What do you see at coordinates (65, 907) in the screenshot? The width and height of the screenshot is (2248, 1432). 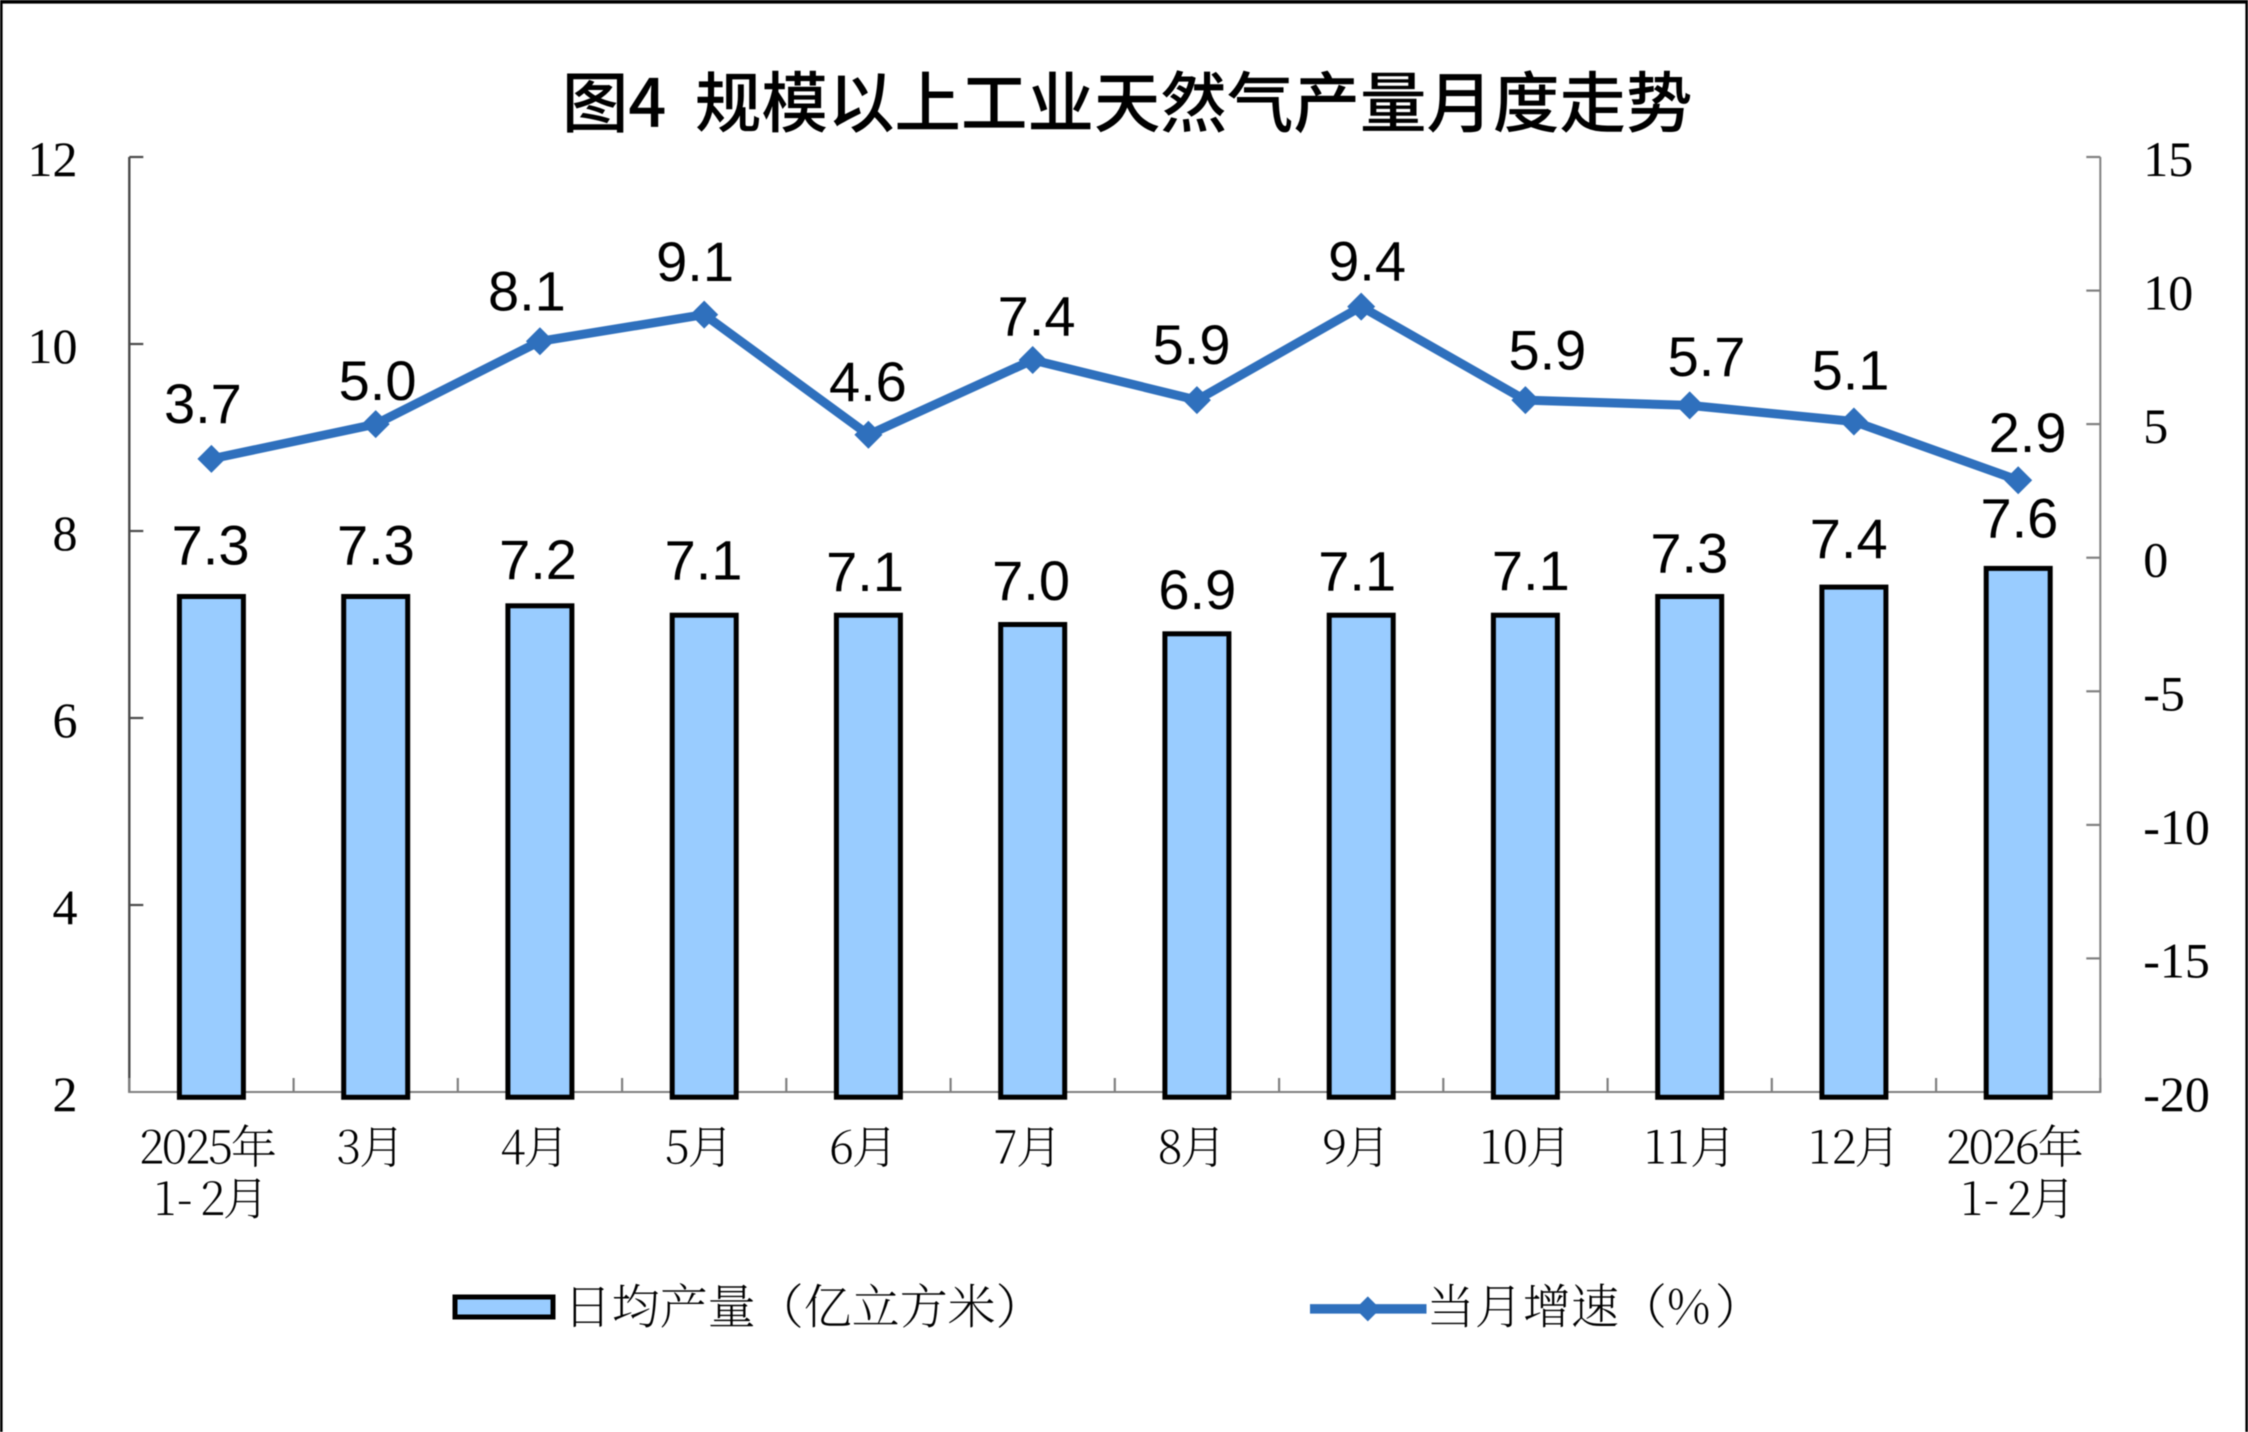 I see `svg-text: 4` at bounding box center [65, 907].